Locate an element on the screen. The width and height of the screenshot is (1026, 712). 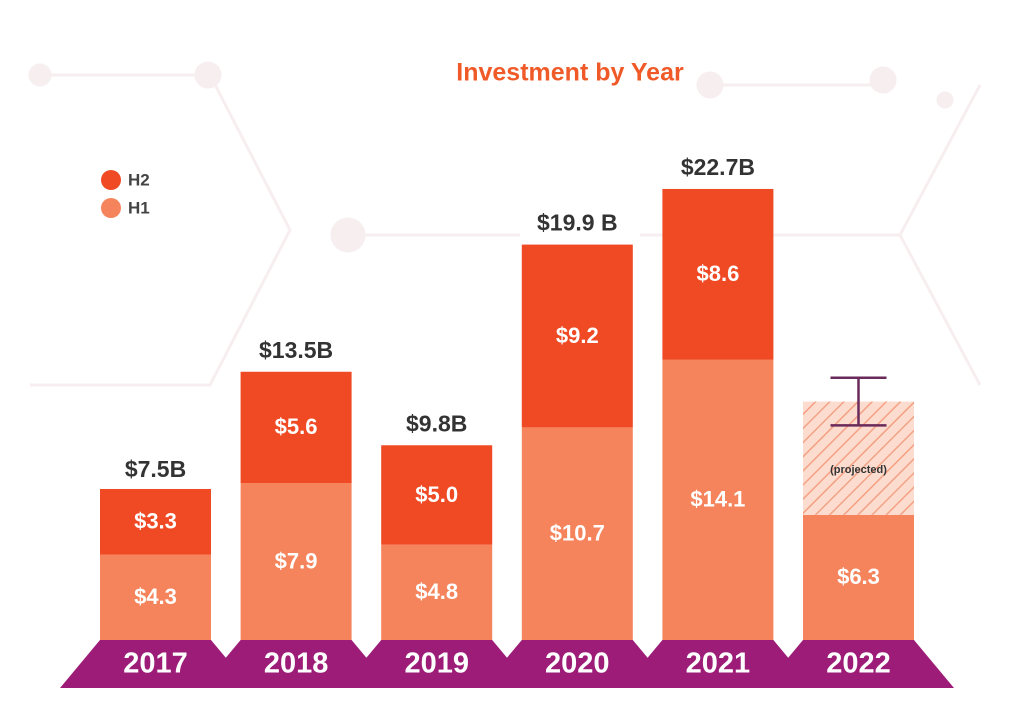
total-label: $9.8B is located at coordinates (436, 423).